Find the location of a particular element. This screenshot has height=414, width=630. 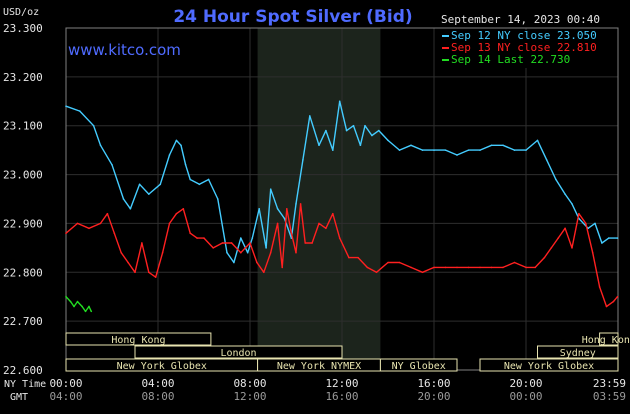

x-tick-label-gmt: 12:00 is located at coordinates (249, 396).